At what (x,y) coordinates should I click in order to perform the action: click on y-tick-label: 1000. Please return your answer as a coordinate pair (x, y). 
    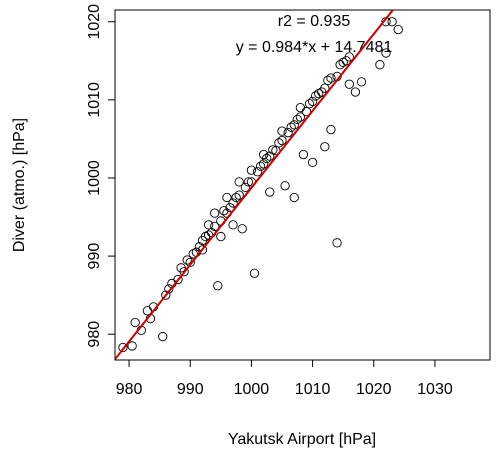
    Looking at the image, I should click on (94, 178).